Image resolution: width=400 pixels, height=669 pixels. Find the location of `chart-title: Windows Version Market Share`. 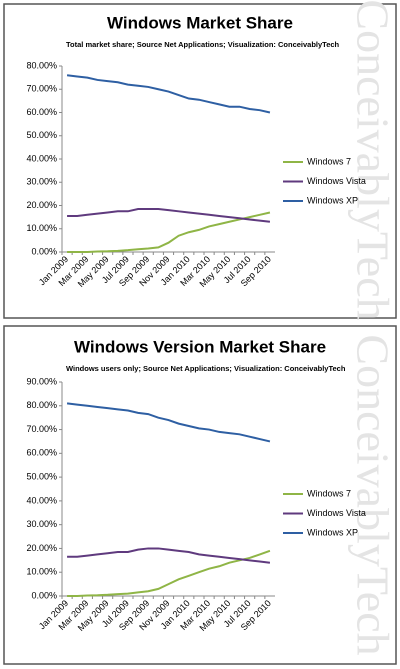

chart-title: Windows Version Market Share is located at coordinates (200, 346).